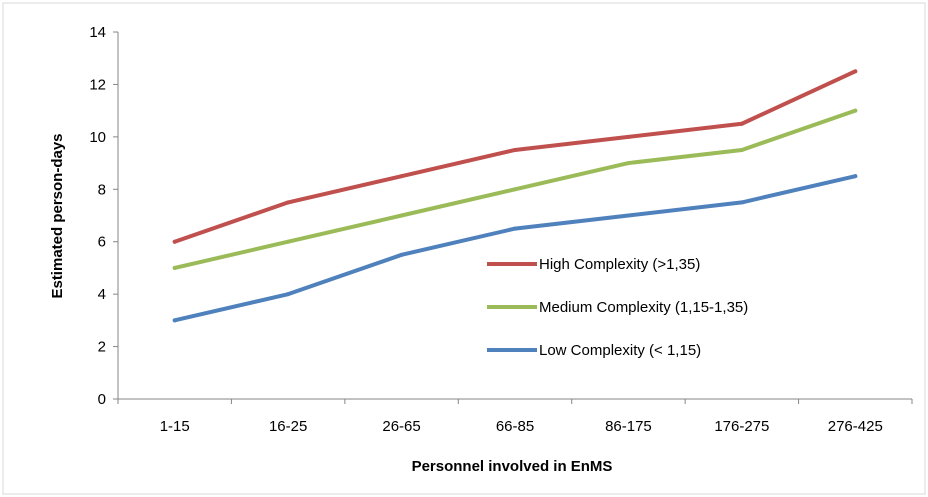  I want to click on x-tick-label: 86-175, so click(628, 426).